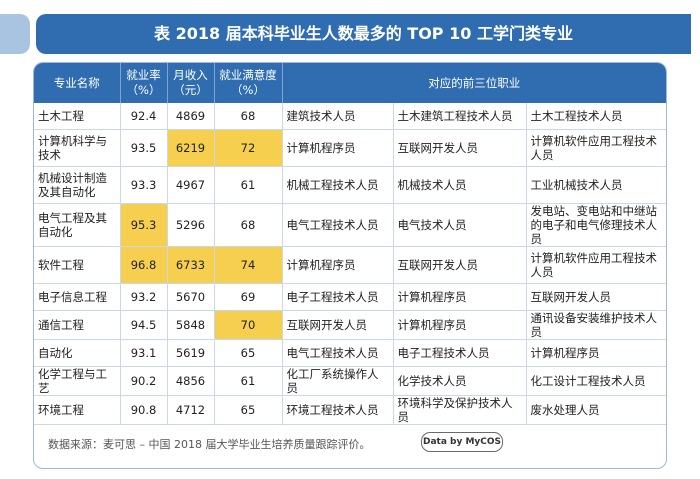 The height and width of the screenshot is (479, 700). What do you see at coordinates (248, 265) in the screenshot?
I see `cell-satisfaction: 74` at bounding box center [248, 265].